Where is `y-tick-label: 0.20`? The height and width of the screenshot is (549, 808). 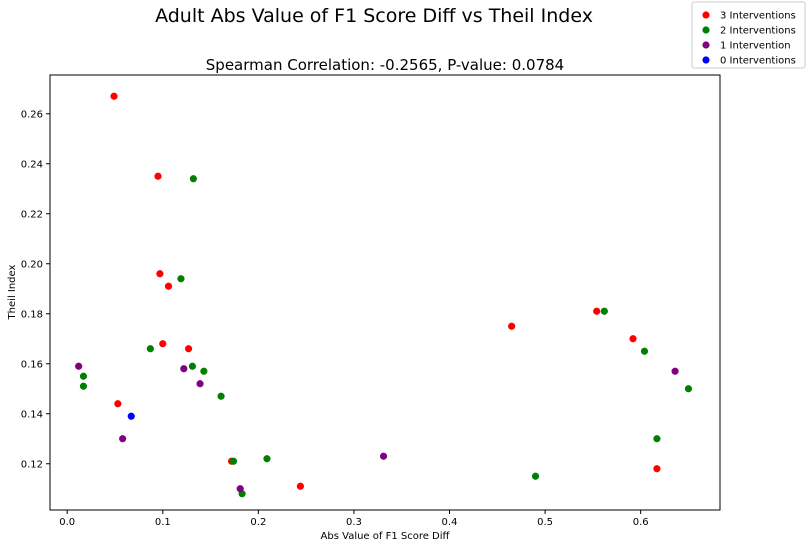 y-tick-label: 0.20 is located at coordinates (32, 264).